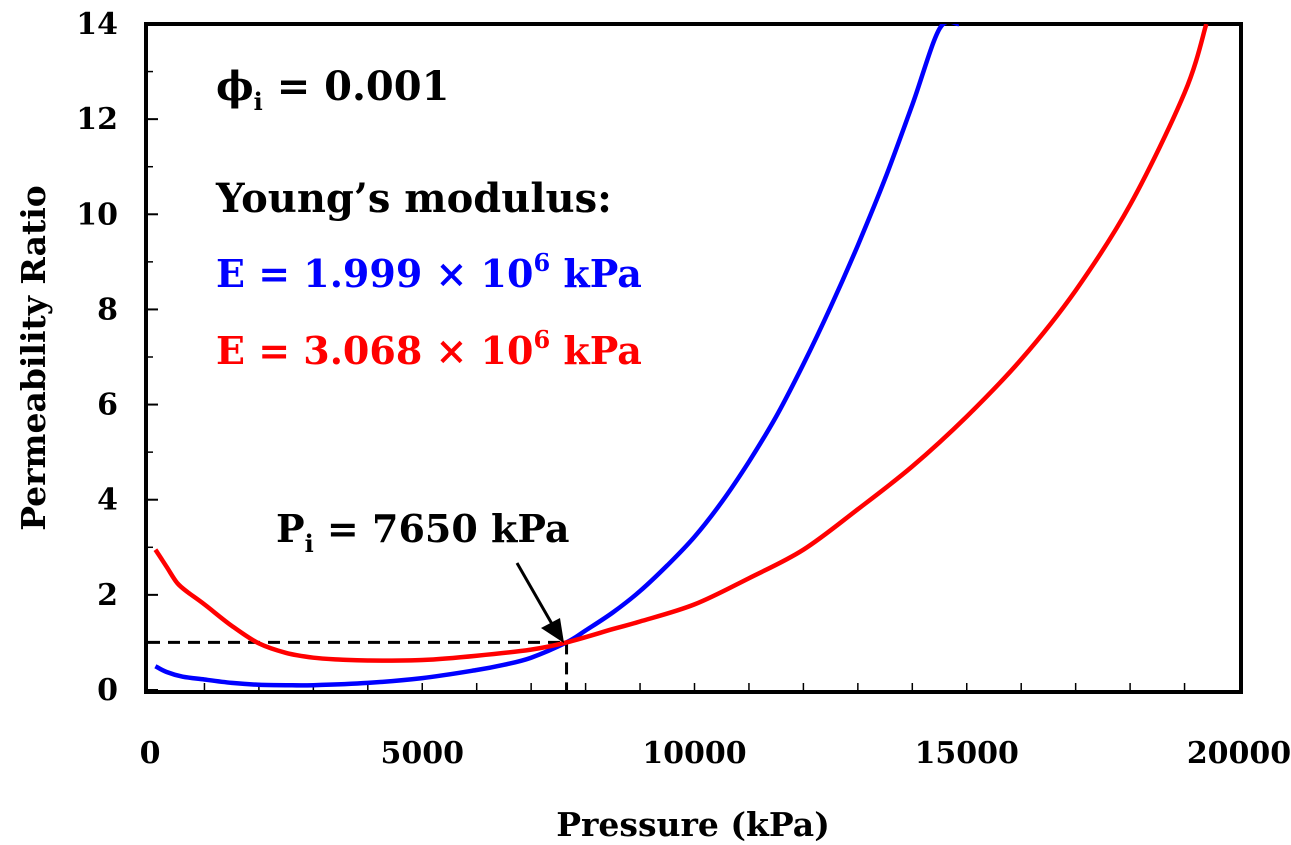  I want to click on x-tick-label: 10000, so click(694, 753).